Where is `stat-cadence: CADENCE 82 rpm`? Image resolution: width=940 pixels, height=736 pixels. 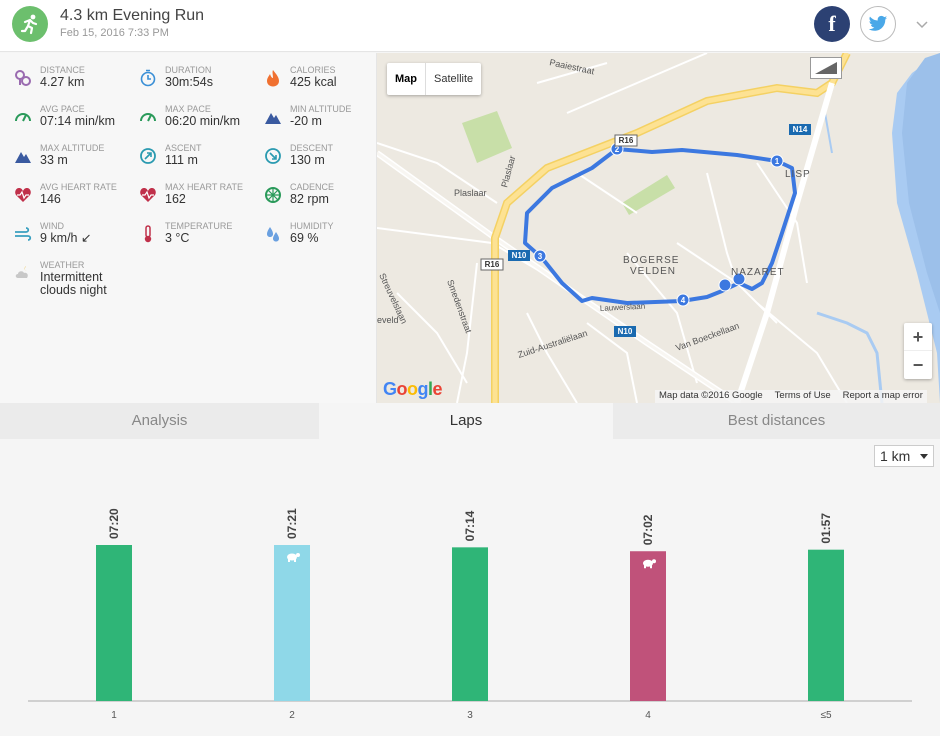 stat-cadence: CADENCE 82 rpm is located at coordinates (326, 200).